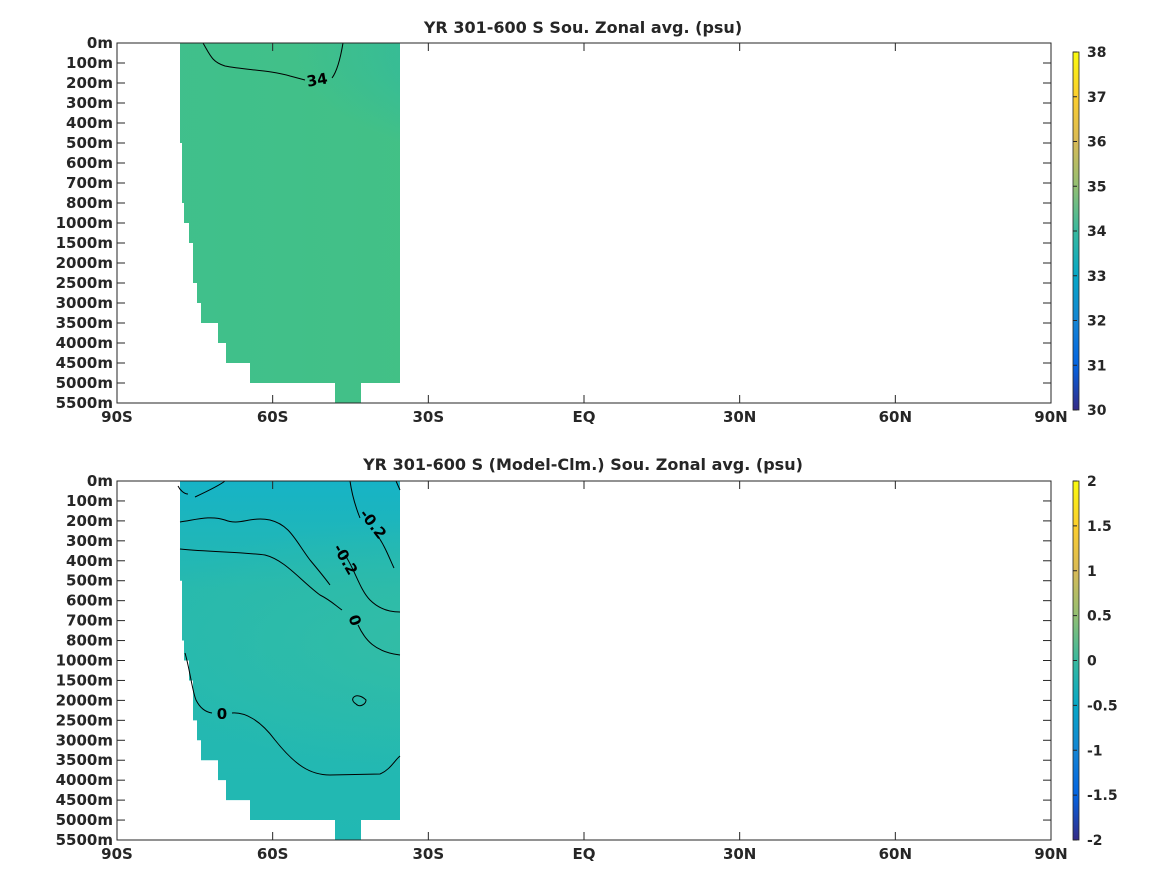 The height and width of the screenshot is (875, 1167). Describe the element at coordinates (290, 602) in the screenshot. I see `contour-line-0-a` at that location.